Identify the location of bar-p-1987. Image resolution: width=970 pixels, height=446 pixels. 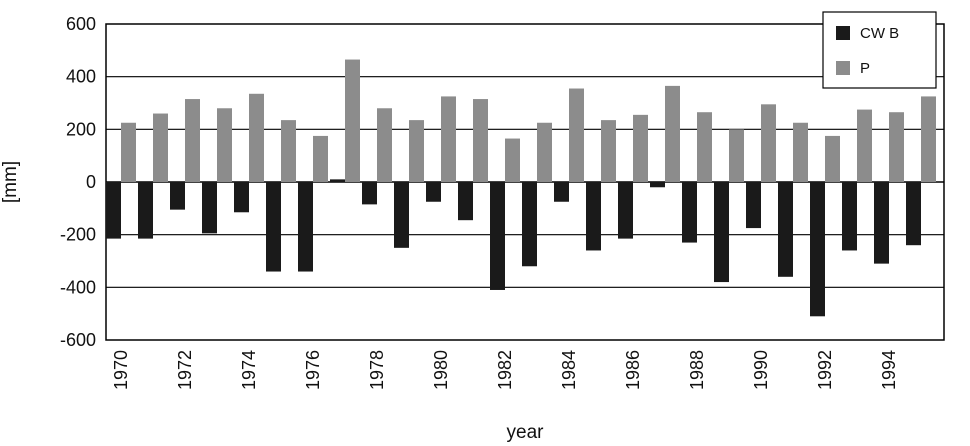
(672, 133).